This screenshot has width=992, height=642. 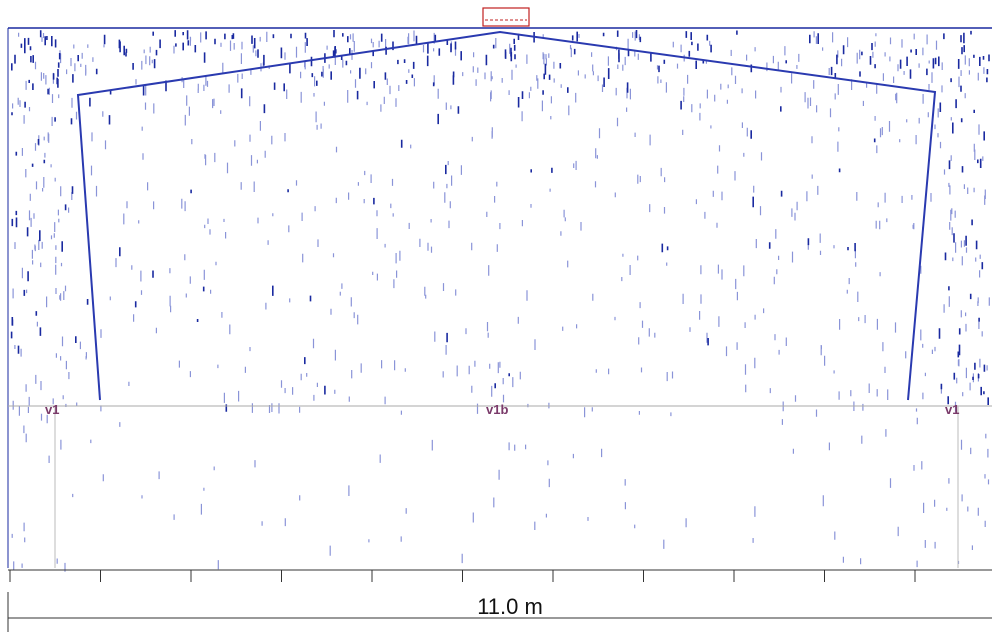 I want to click on scale-bar, so click(x=499, y=600).